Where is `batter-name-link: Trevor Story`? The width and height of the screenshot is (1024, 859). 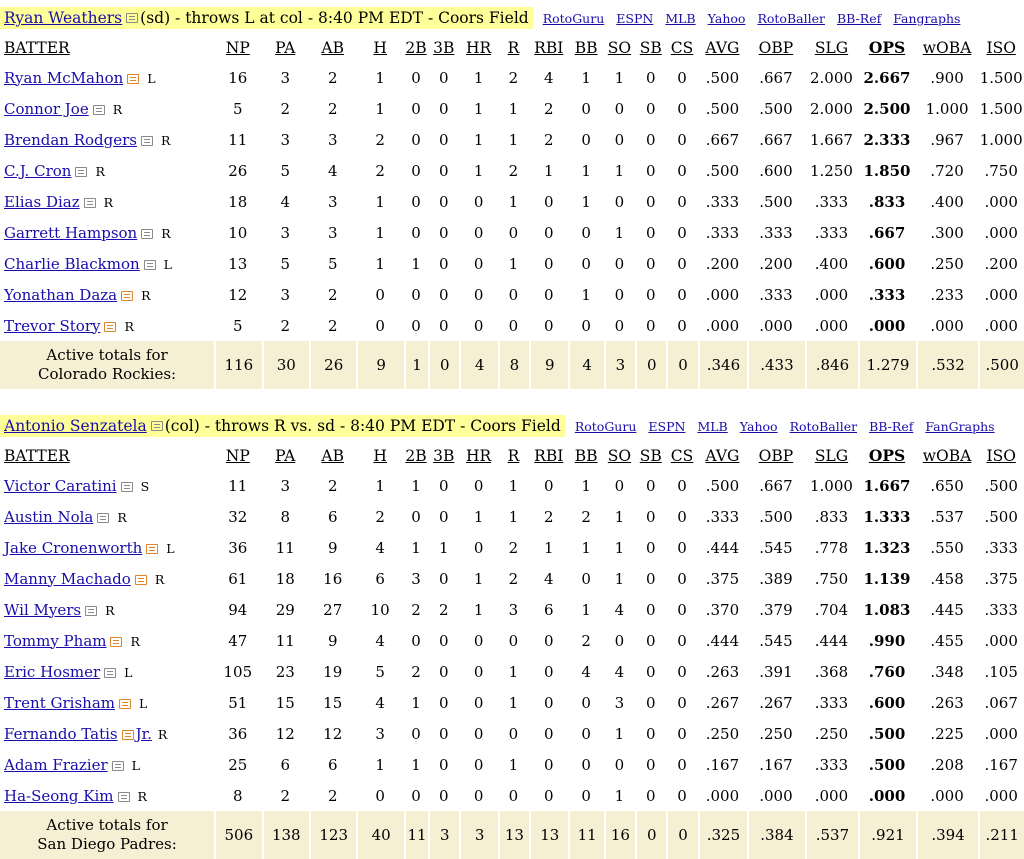 batter-name-link: Trevor Story is located at coordinates (52, 325).